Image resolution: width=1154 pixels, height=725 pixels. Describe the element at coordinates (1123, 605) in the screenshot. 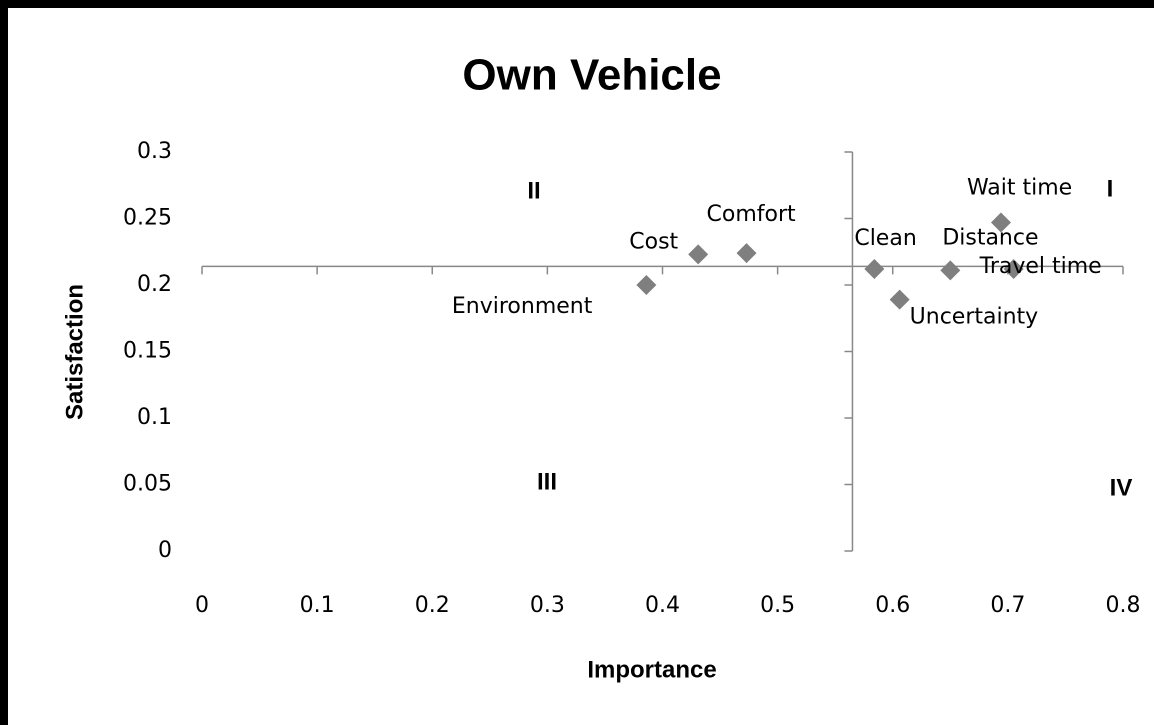

I see `x-tick-label: 0.8` at that location.